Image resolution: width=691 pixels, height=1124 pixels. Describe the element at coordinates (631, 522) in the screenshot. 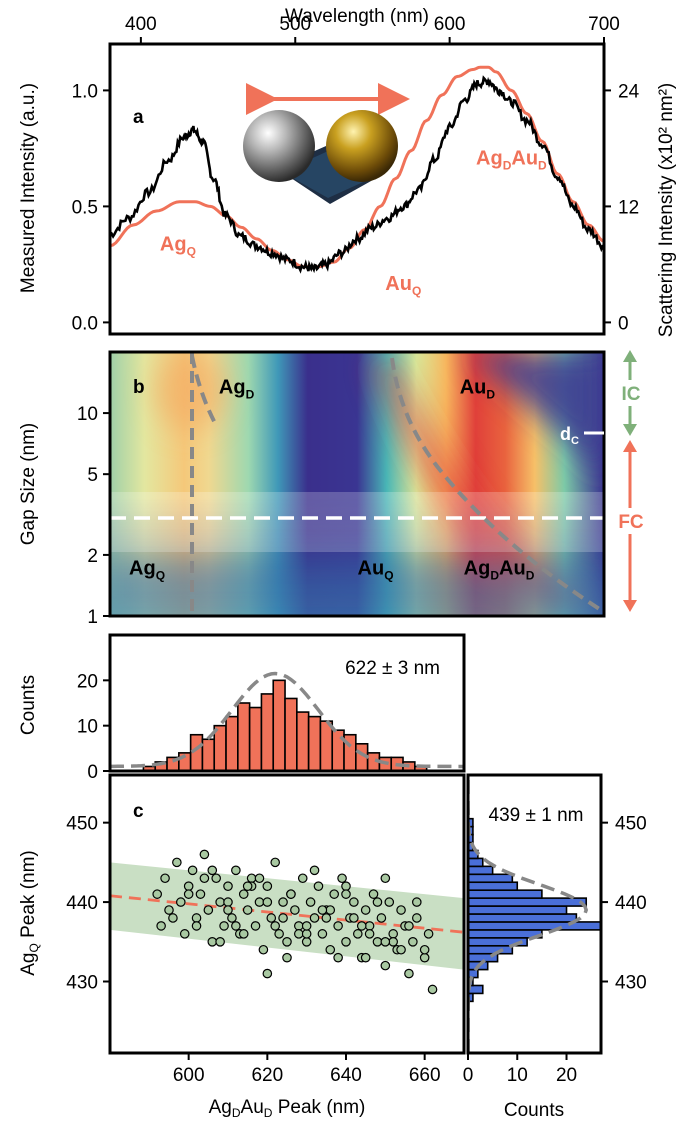

I see `fc-label: FC` at that location.